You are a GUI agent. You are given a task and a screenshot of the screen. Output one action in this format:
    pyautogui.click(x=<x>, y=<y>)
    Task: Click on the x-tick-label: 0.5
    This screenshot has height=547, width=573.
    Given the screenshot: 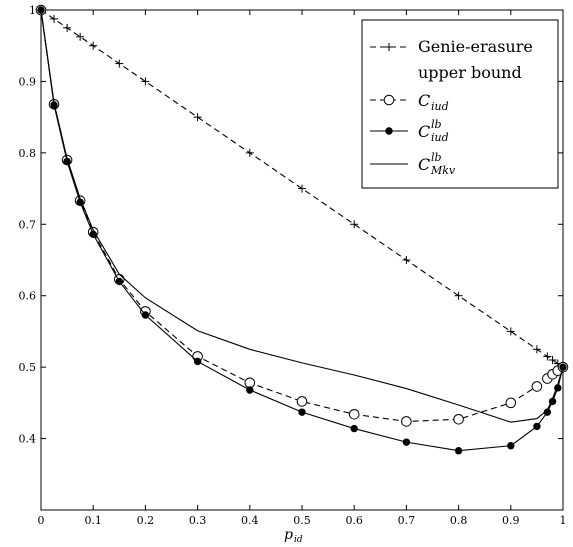 What is the action you would take?
    pyautogui.click(x=302, y=520)
    